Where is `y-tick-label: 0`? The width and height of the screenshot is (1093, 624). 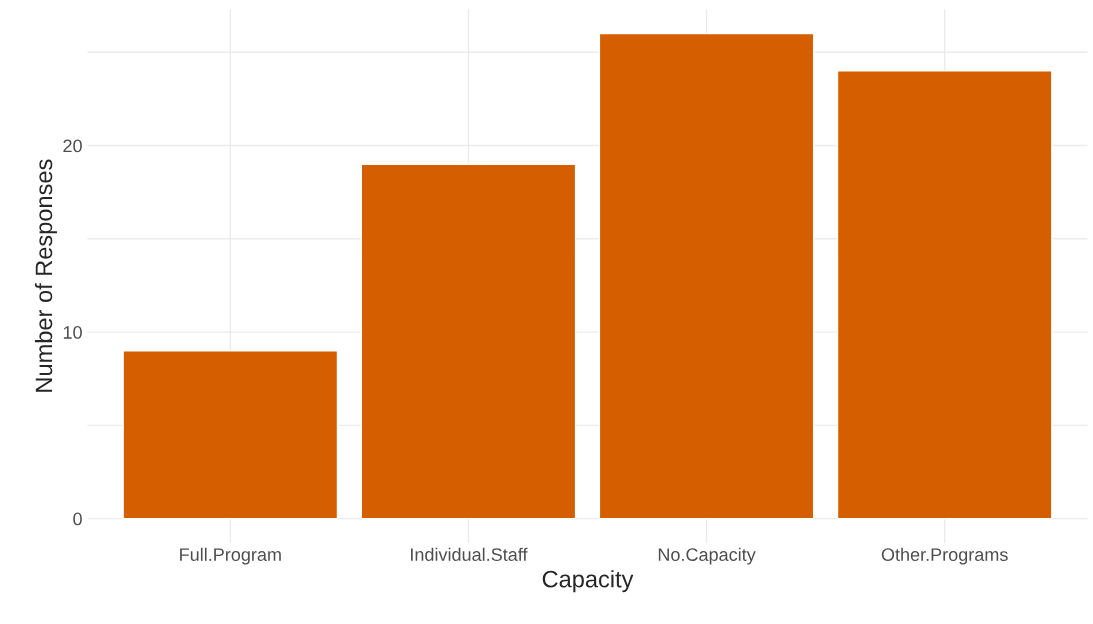
y-tick-label: 0 is located at coordinates (77, 519).